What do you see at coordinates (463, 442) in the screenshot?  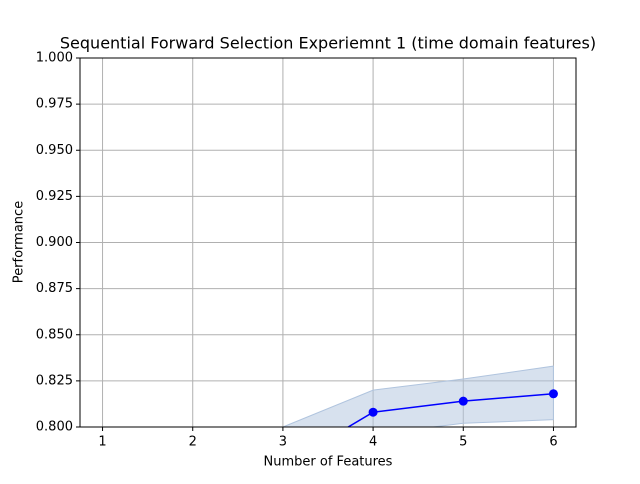 I see `x-tick-label: 5` at bounding box center [463, 442].